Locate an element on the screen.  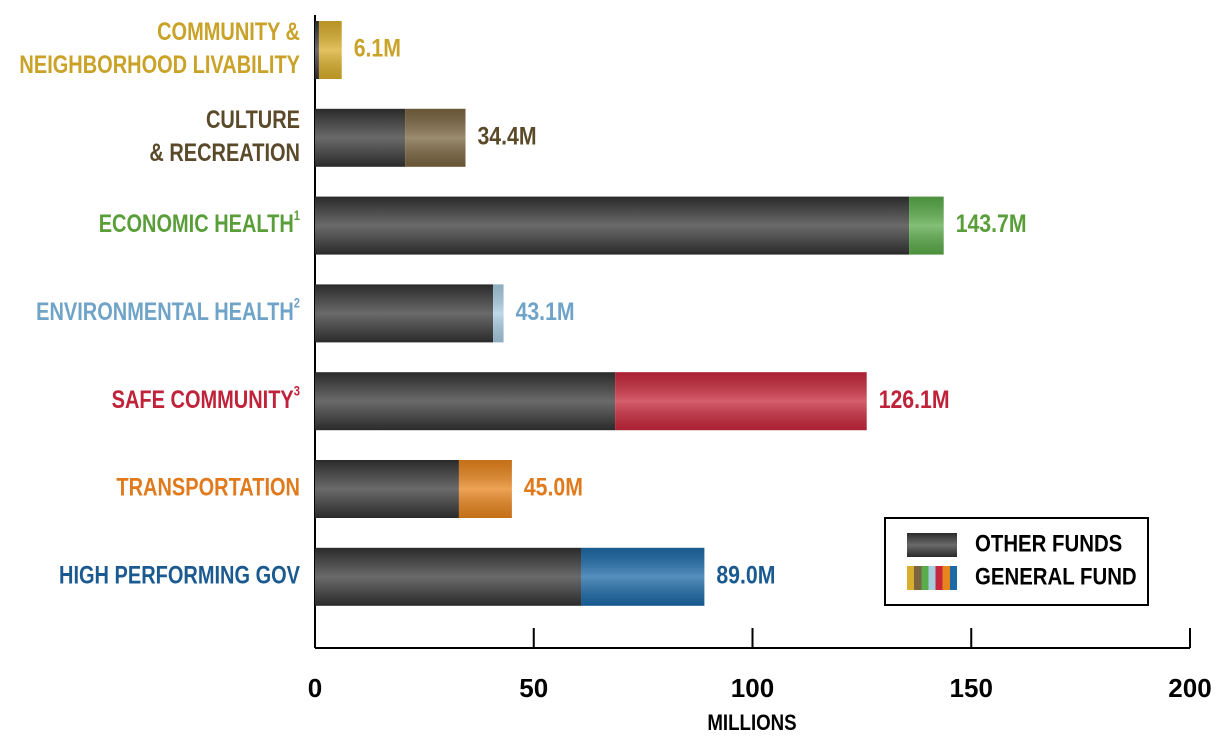
category-label: & RECREATION is located at coordinates (224, 153).